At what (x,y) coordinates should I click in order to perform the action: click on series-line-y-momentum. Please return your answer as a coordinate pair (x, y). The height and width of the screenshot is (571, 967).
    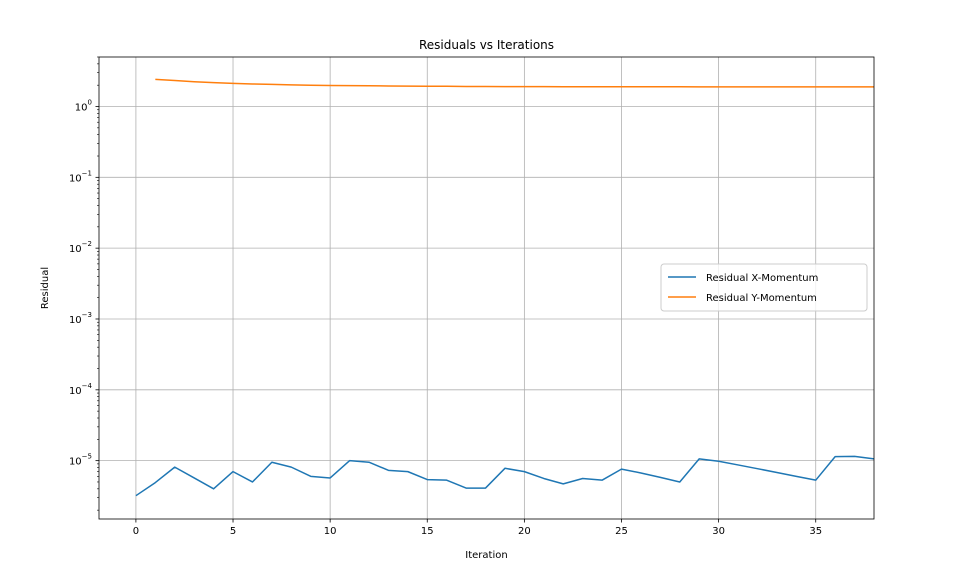
    Looking at the image, I should click on (514, 83).